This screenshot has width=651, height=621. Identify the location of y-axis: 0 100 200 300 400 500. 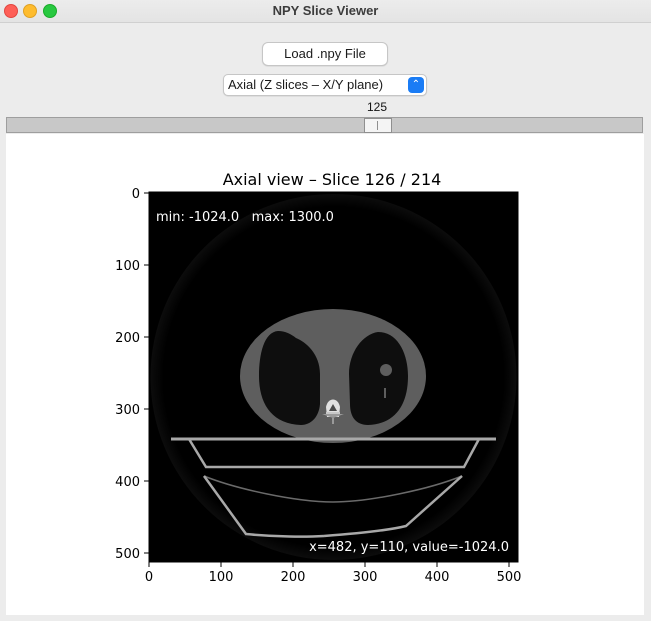
(132, 374).